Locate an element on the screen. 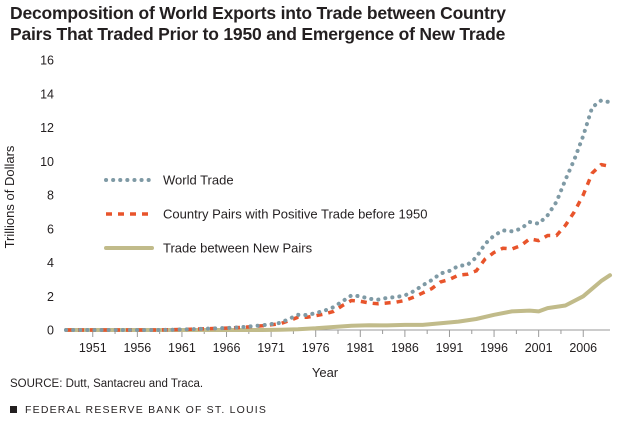 The height and width of the screenshot is (433, 621). y-tick-label: 12 is located at coordinates (47, 128).